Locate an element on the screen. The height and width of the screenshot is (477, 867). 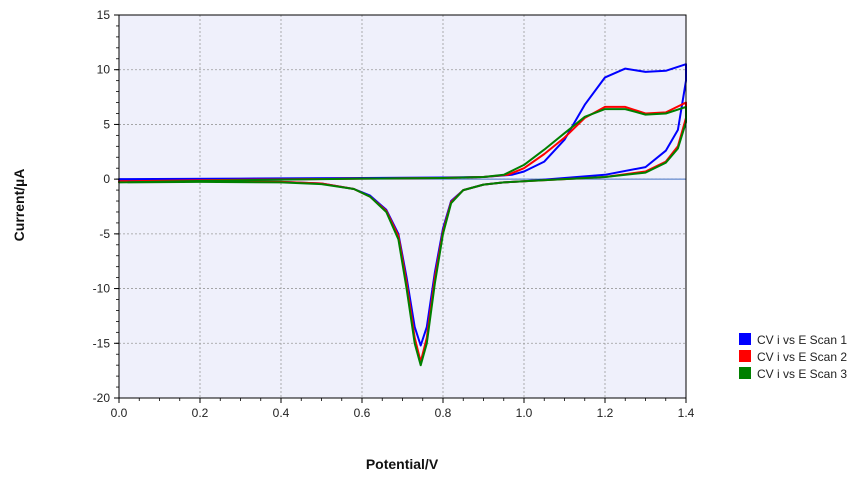
y-axis: 15 10 5 0 -5 -10 -15 -20 is located at coordinates (106, 206).